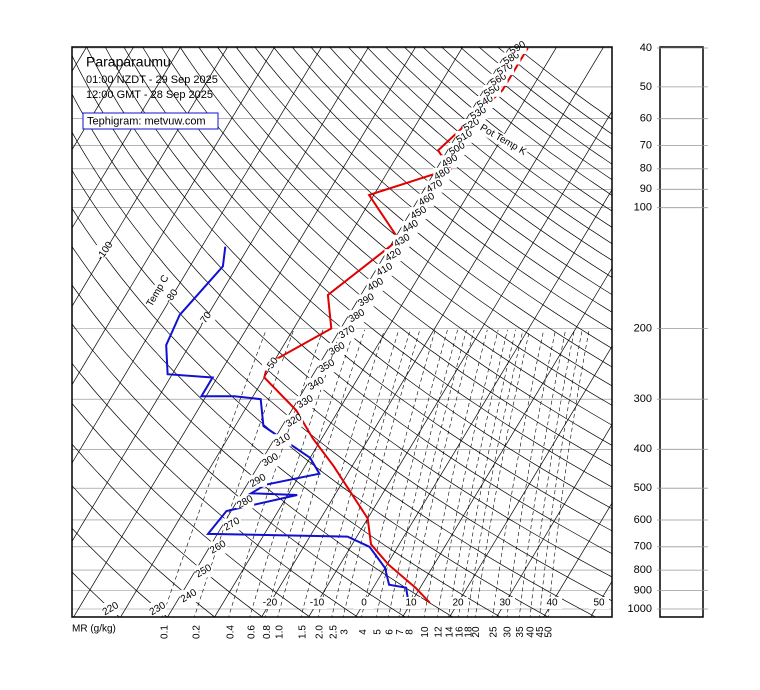  What do you see at coordinates (152, 80) in the screenshot?
I see `local-time: 01:00 NZDT - 29 Sep 2025` at bounding box center [152, 80].